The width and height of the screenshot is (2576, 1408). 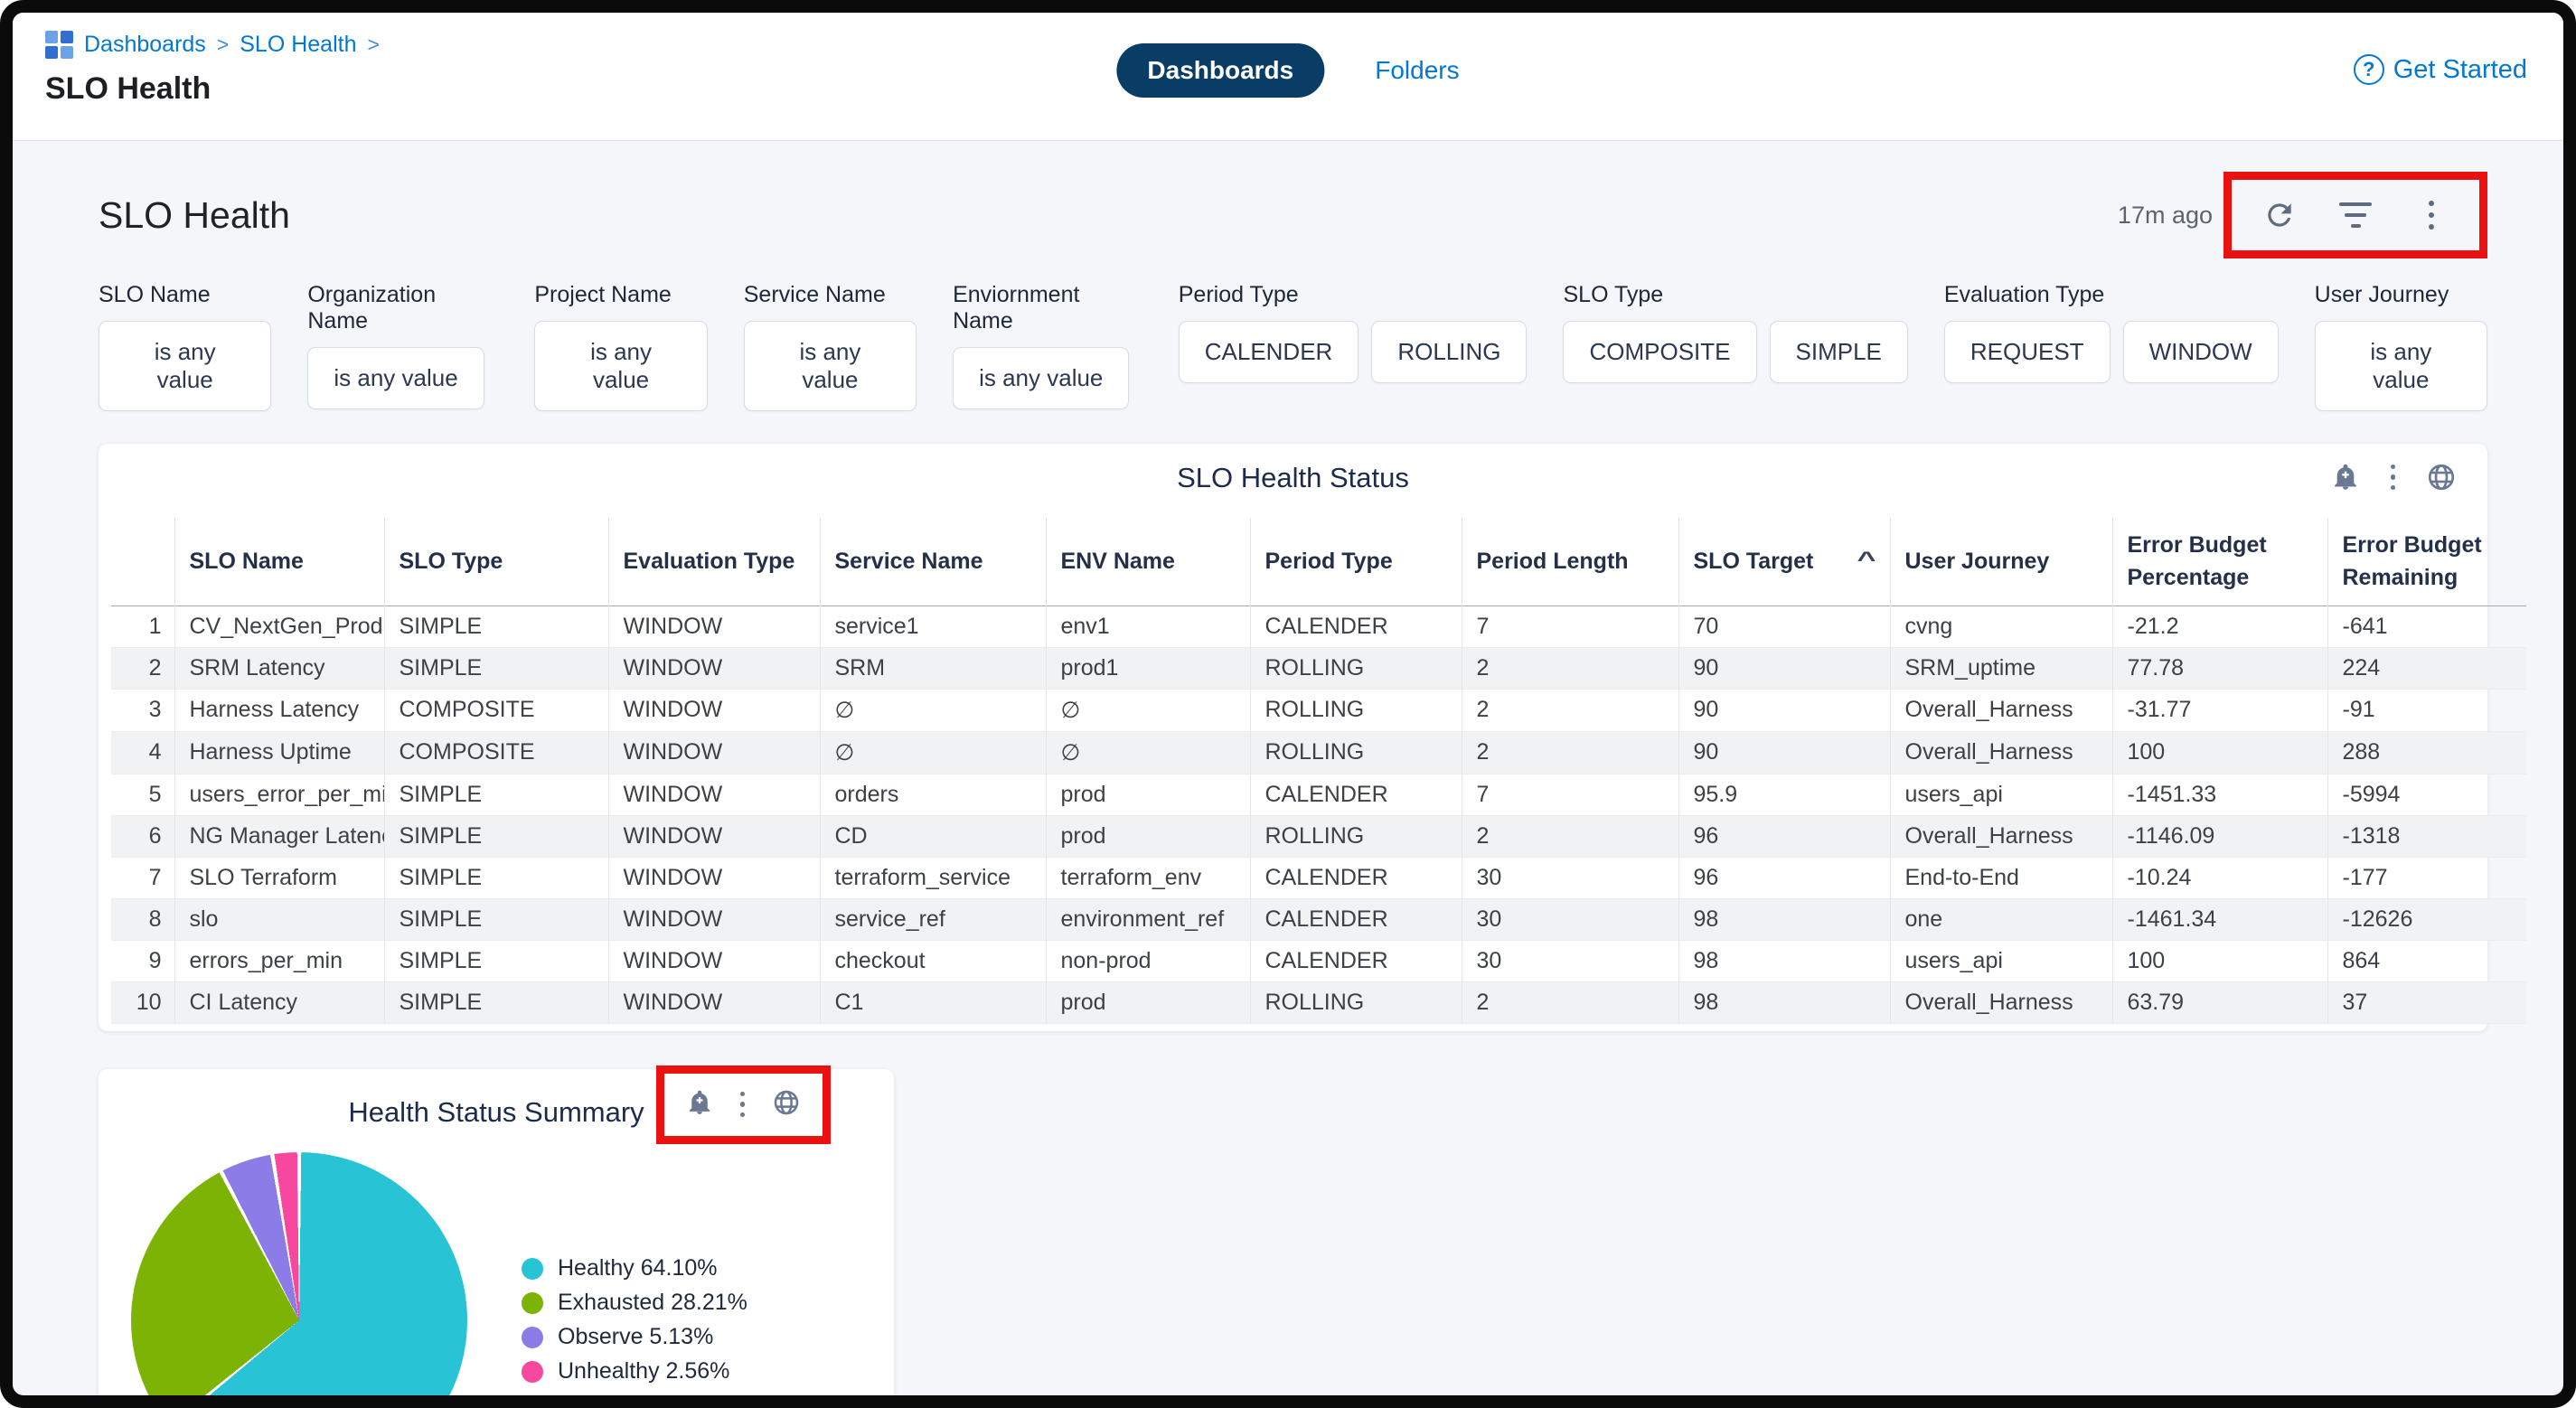 What do you see at coordinates (2219, 626) in the screenshot?
I see `table-cell: -21.2` at bounding box center [2219, 626].